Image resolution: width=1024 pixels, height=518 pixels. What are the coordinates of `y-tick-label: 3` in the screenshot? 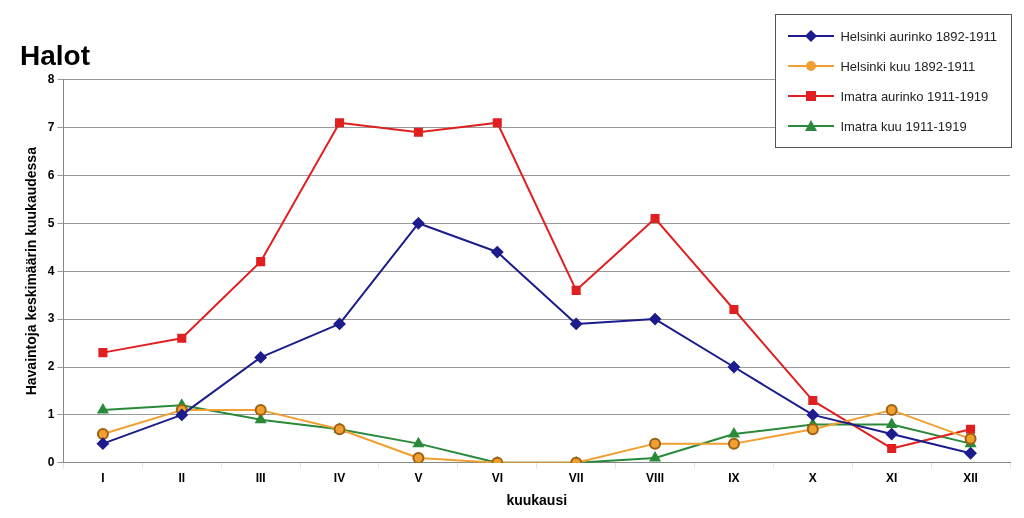 It's located at (51, 318).